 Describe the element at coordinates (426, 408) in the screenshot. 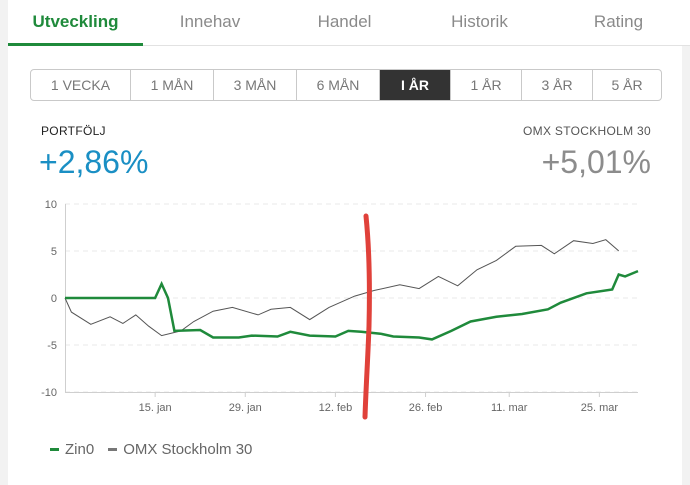

I see `x-tick-label: 26. feb` at that location.